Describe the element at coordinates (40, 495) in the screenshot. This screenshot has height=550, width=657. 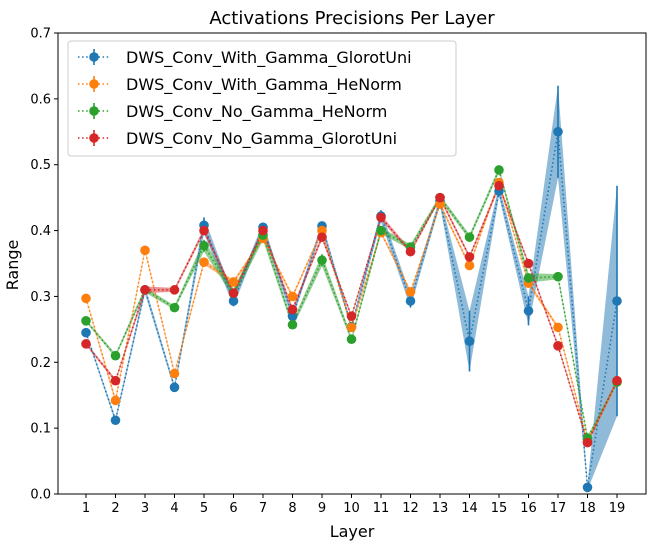
I see `y-tick-label: 0.0` at that location.